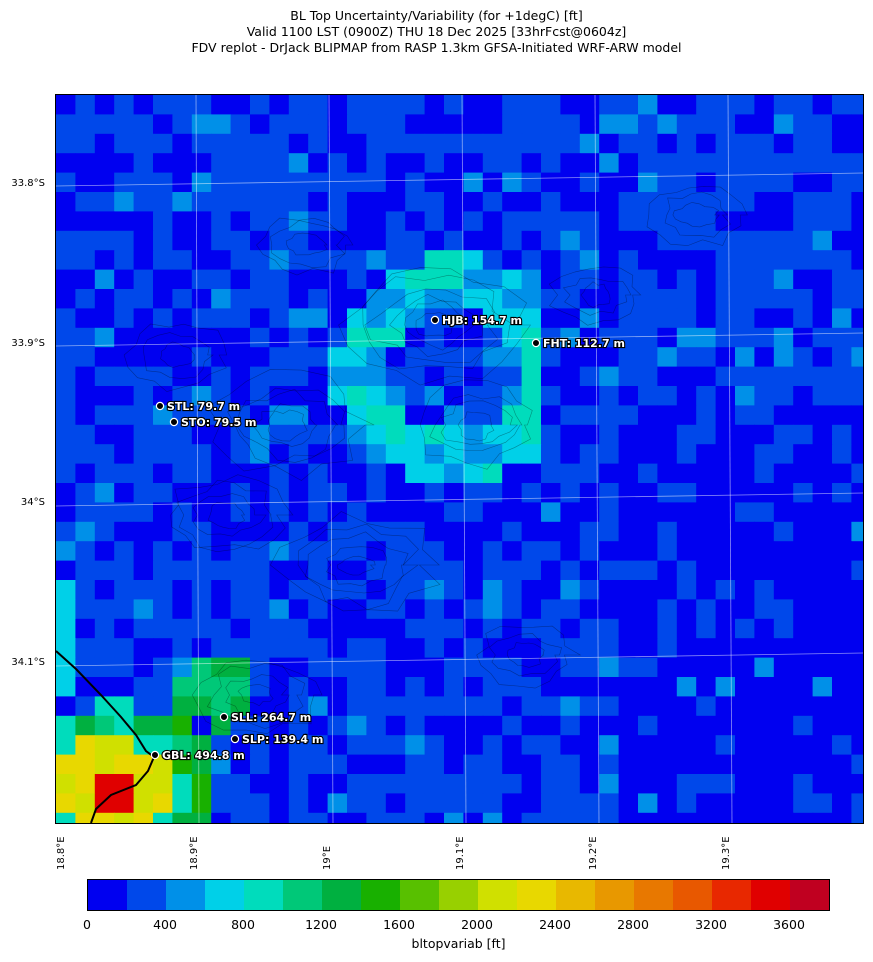 The height and width of the screenshot is (962, 873). What do you see at coordinates (476, 320) in the screenshot?
I see `station-hjb: HJB: 154.7 m` at bounding box center [476, 320].